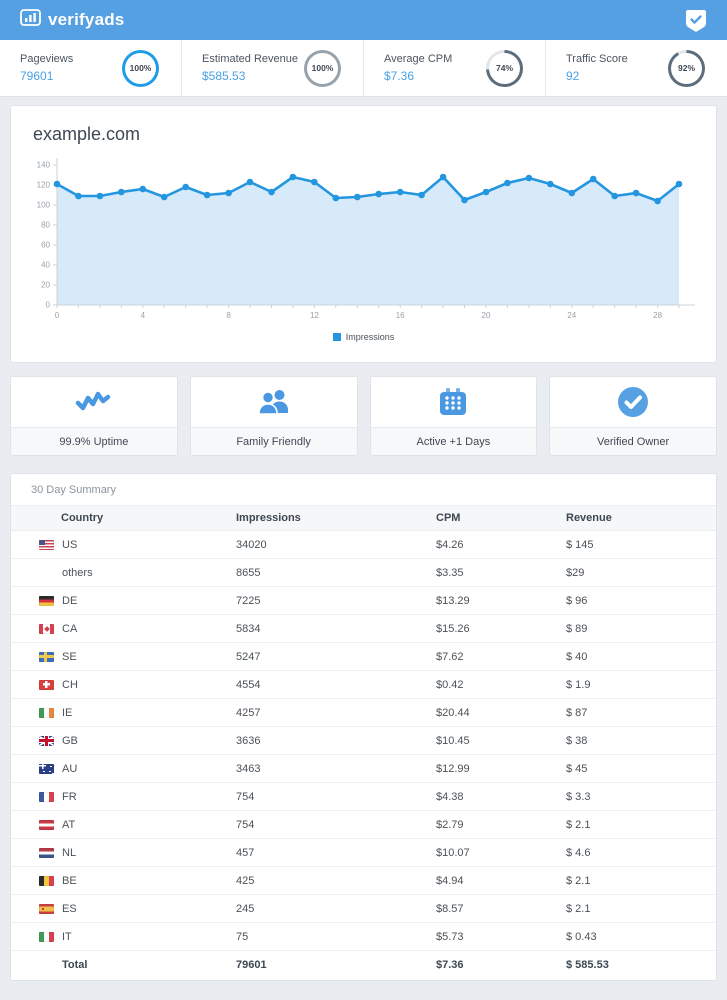  Describe the element at coordinates (87, 134) in the screenshot. I see `site-title: example.com` at that location.